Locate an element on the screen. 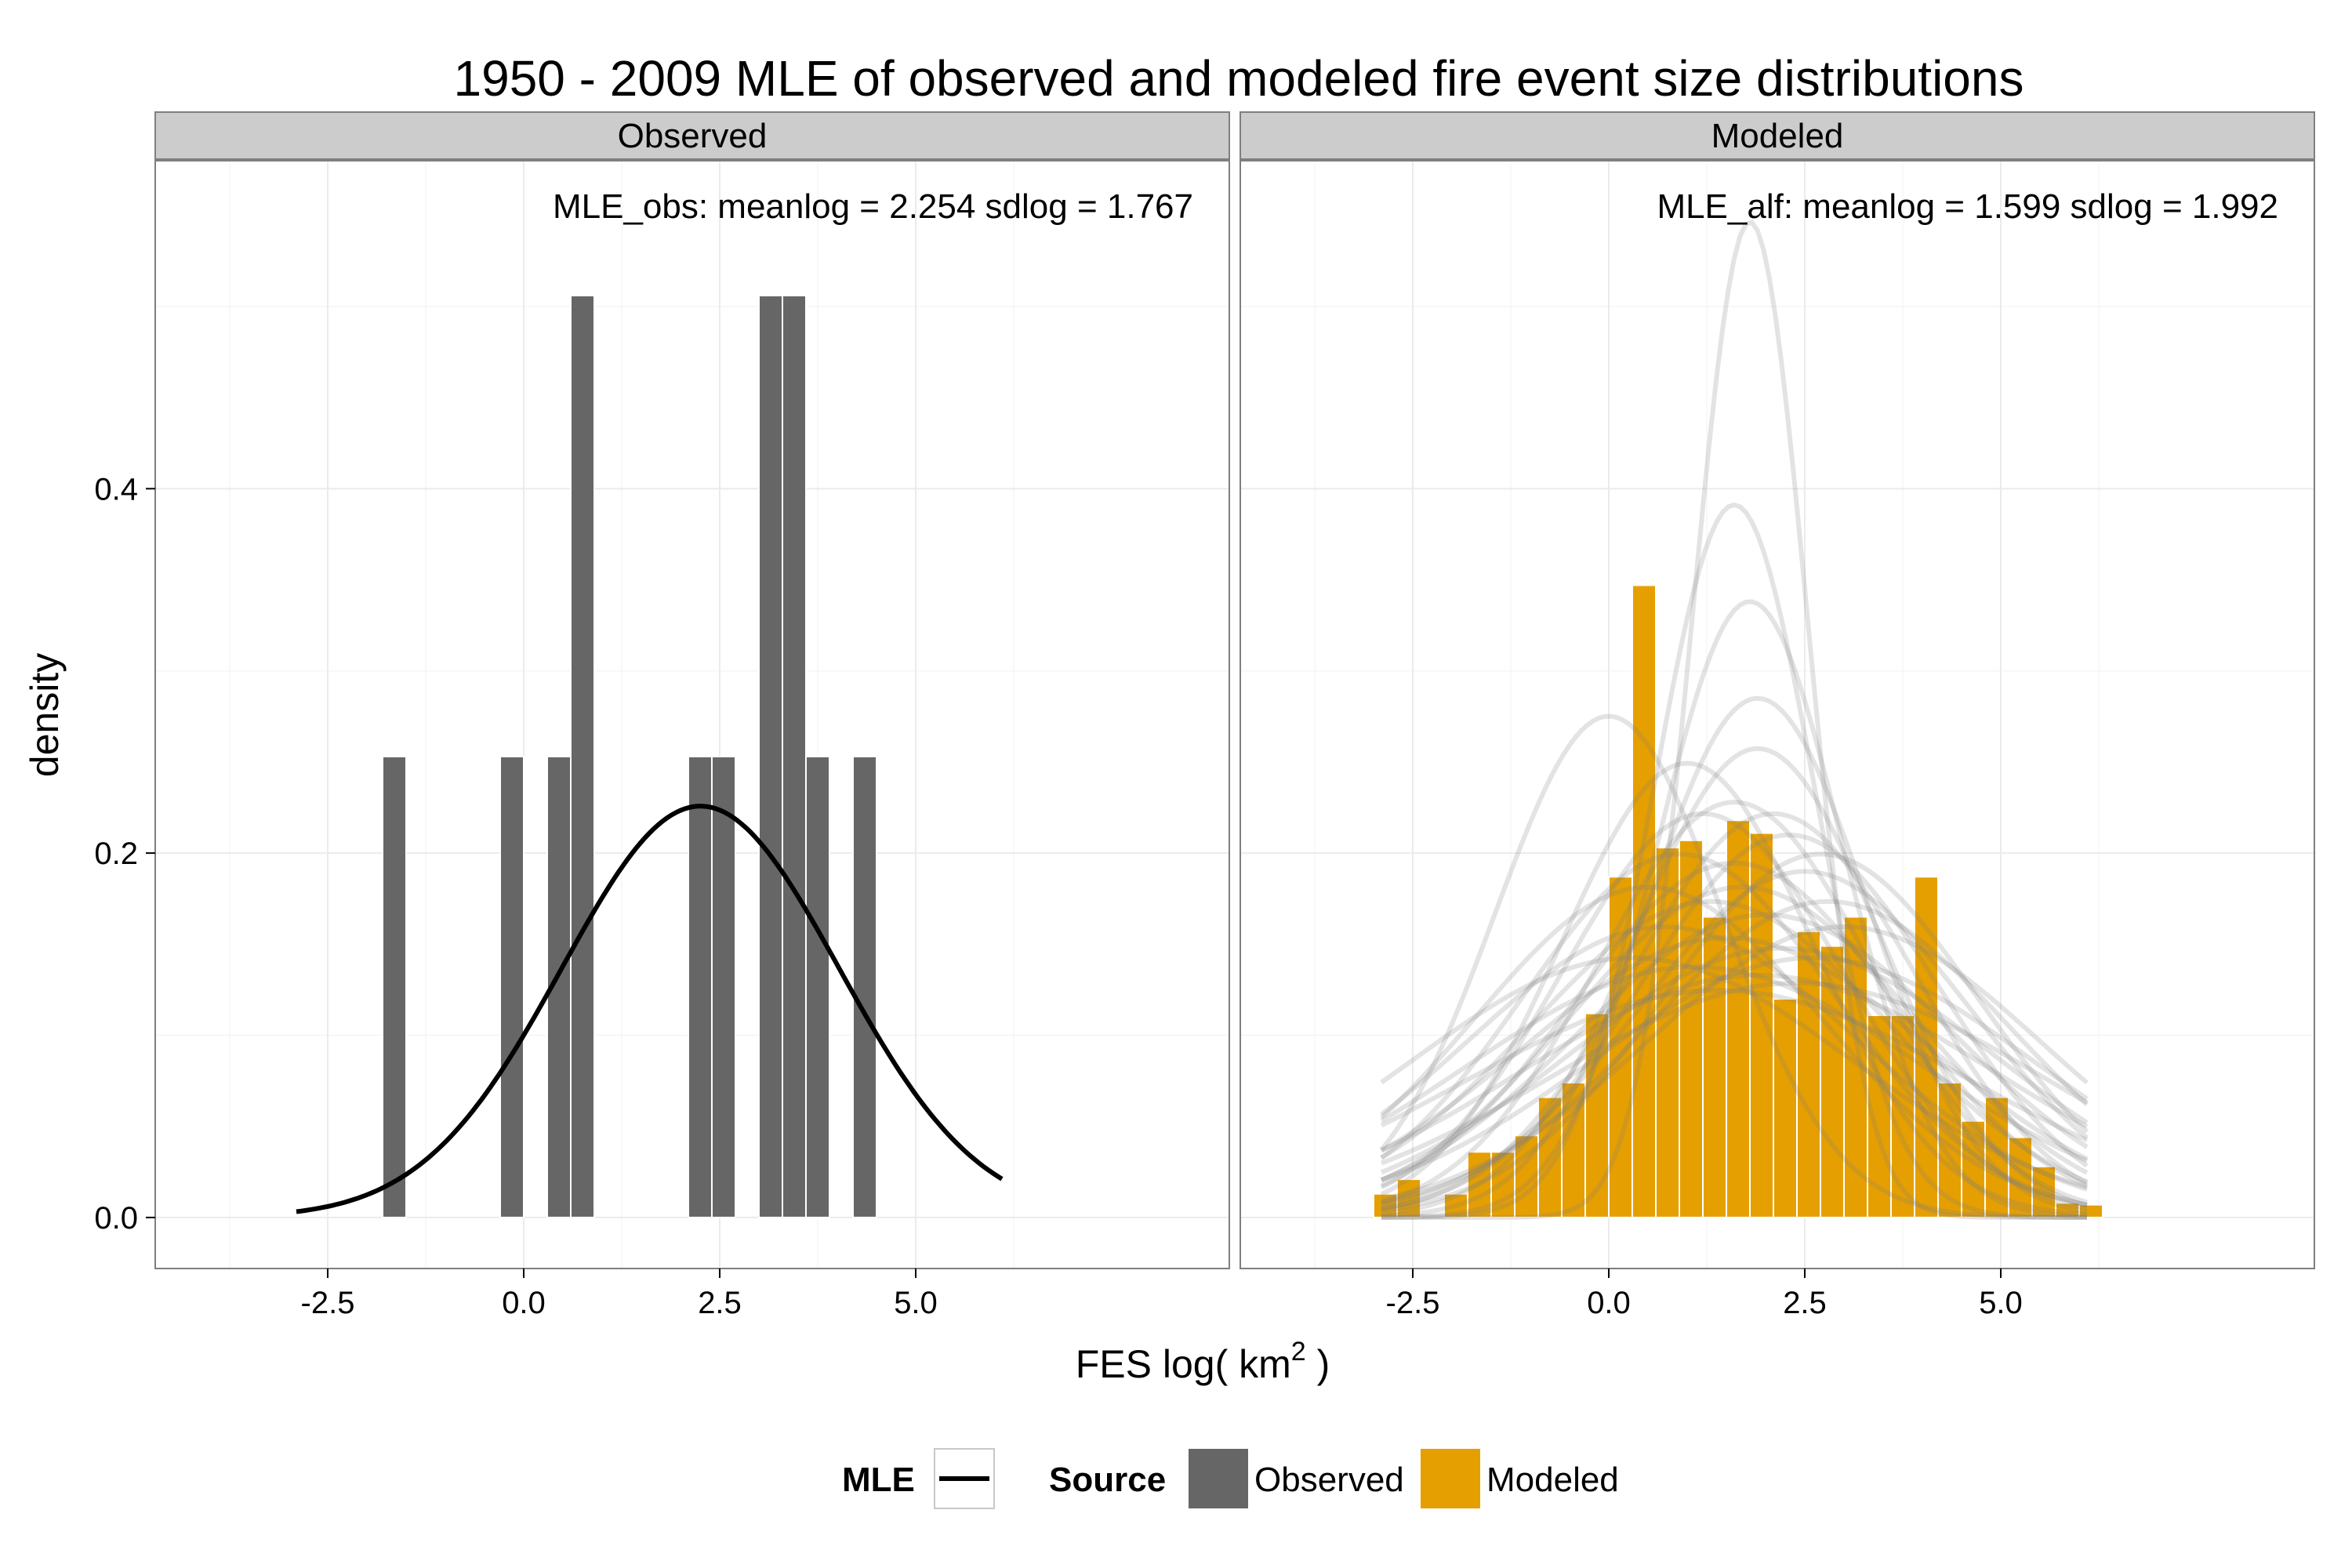 The image size is (2352, 1568). panel-modeled-x-axis: -2.5 0.0 2.5 5.0 is located at coordinates (1704, 1294).